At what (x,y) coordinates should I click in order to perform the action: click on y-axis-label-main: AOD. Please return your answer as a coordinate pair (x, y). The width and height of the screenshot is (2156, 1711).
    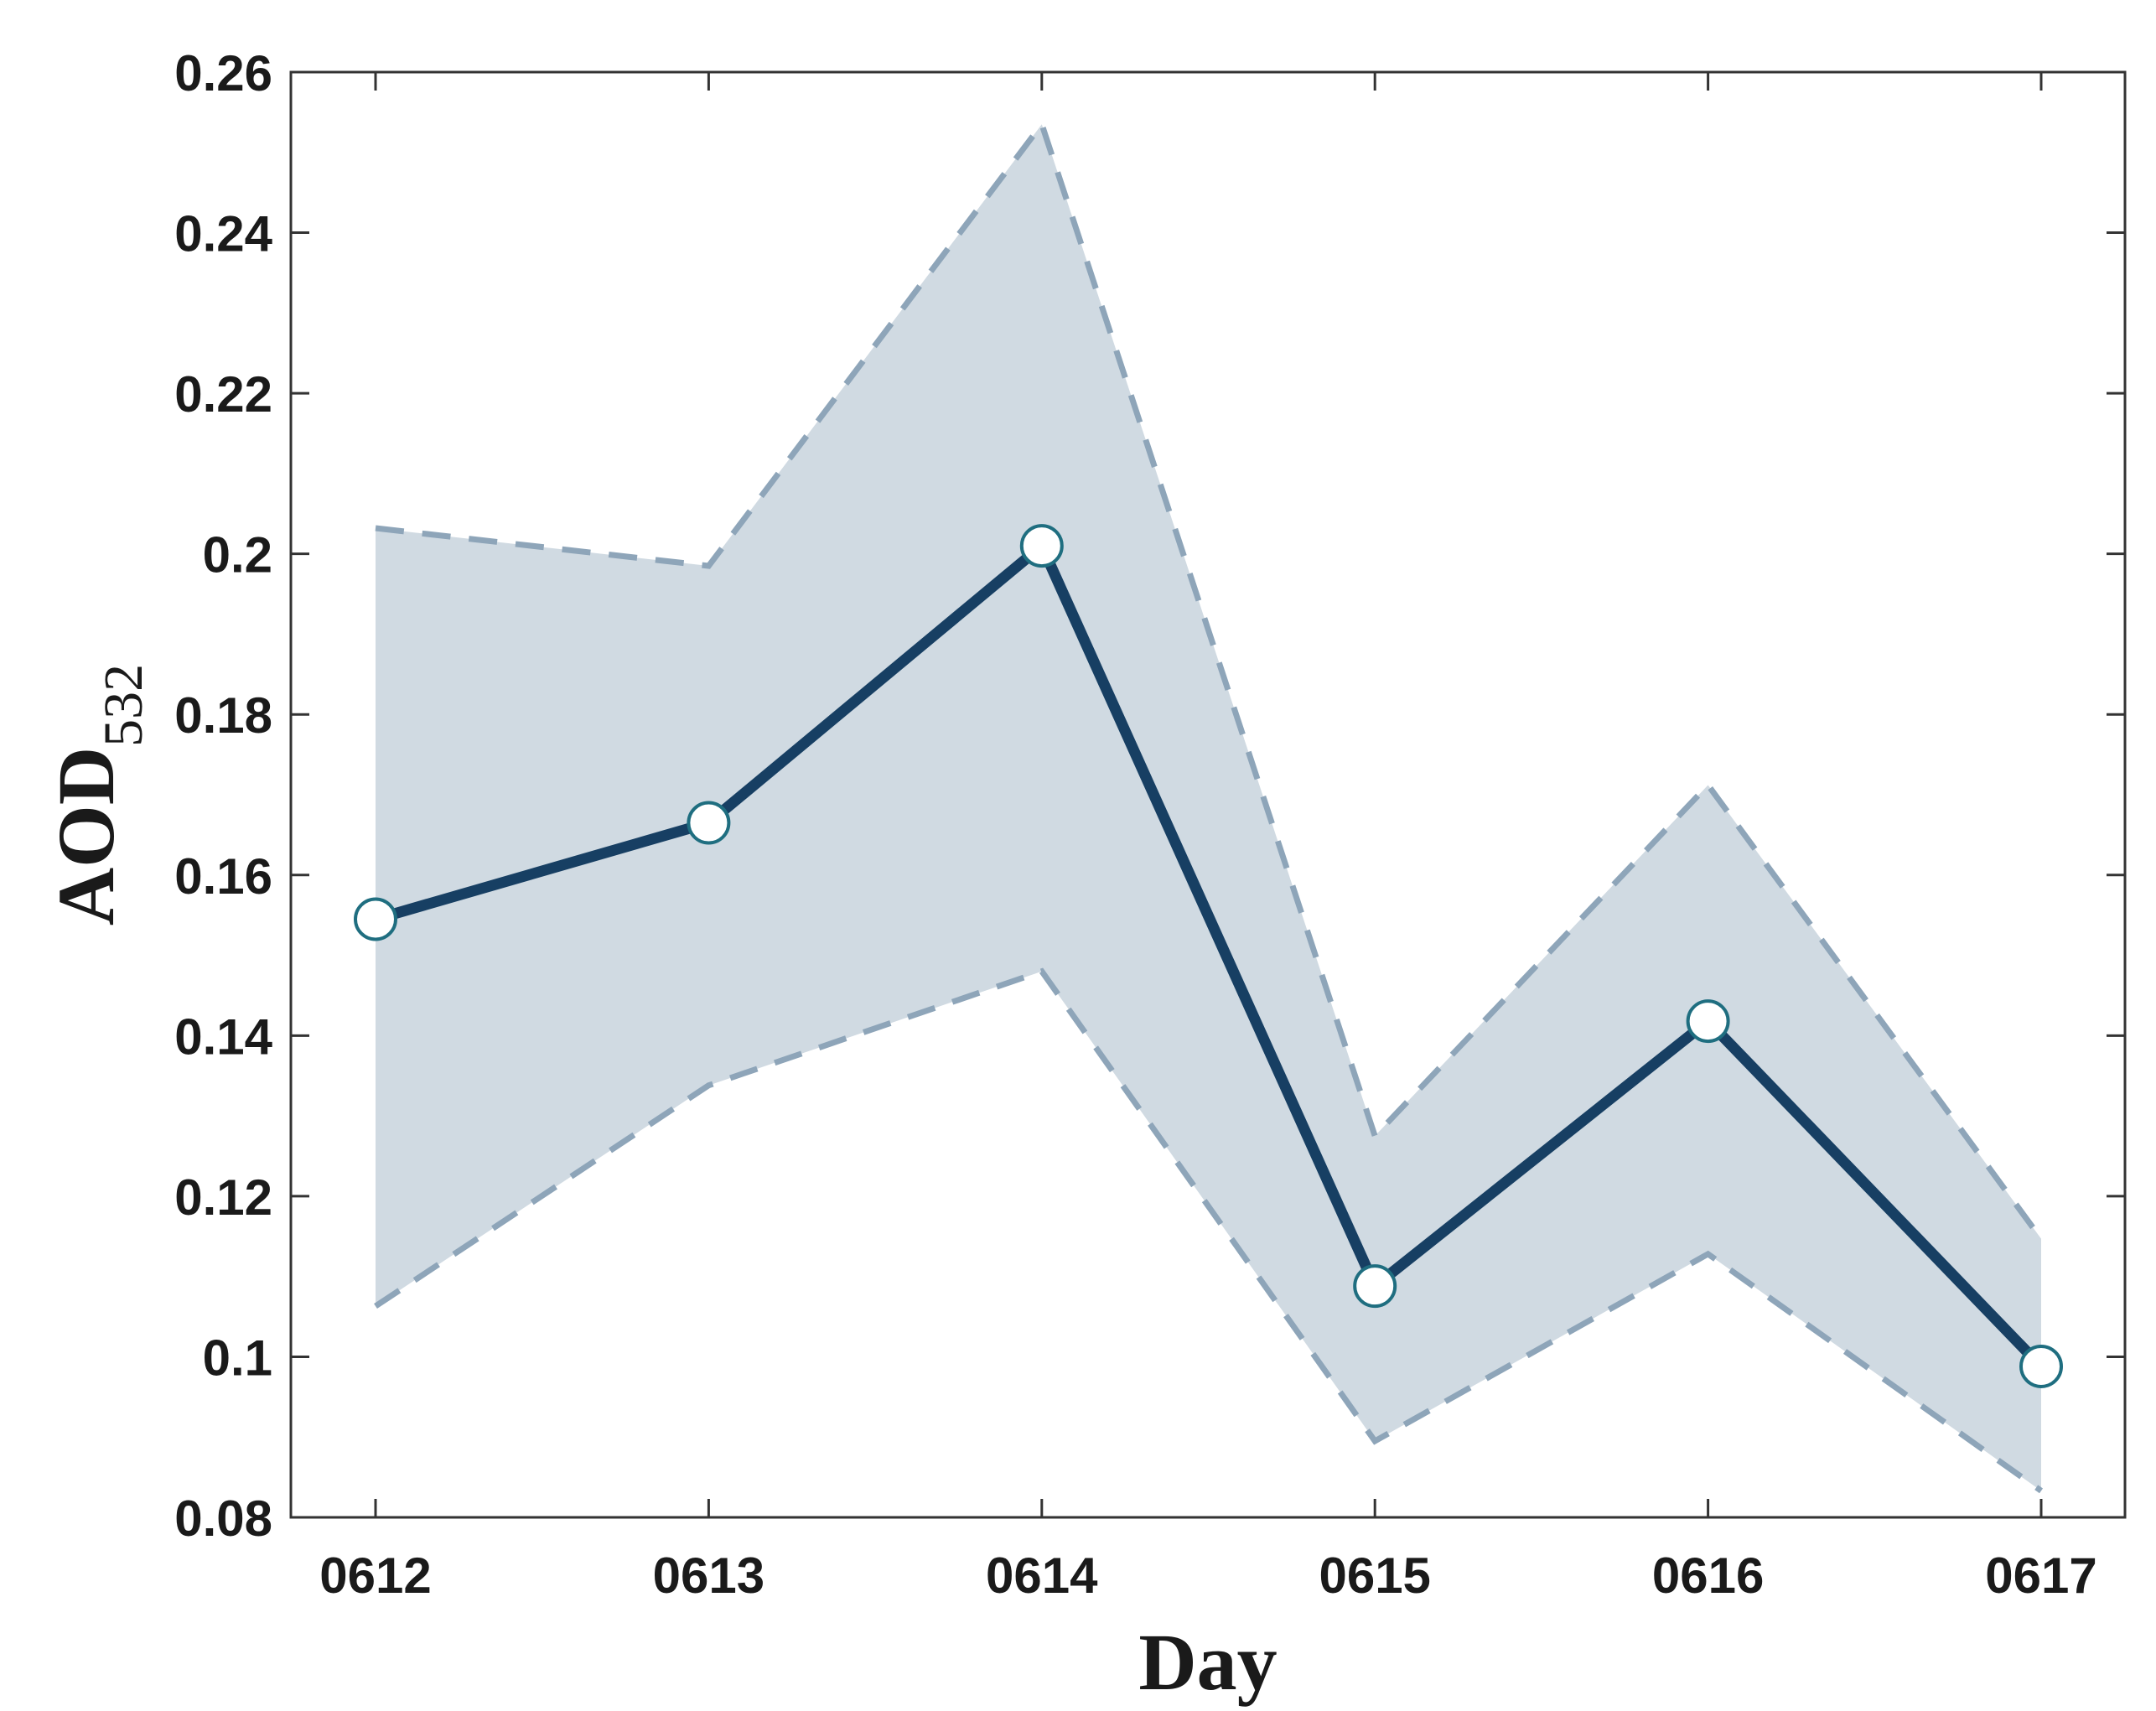
    Looking at the image, I should click on (86, 836).